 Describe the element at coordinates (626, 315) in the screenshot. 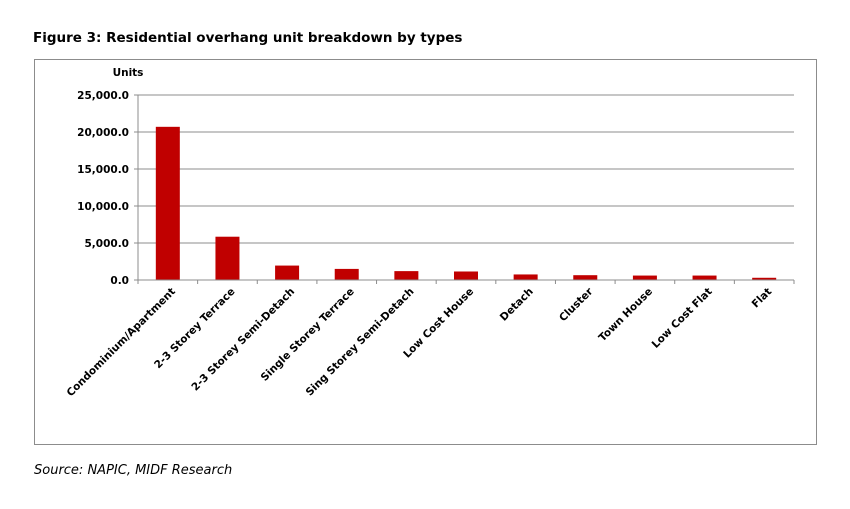

I see `x-tick-label: Town House` at that location.